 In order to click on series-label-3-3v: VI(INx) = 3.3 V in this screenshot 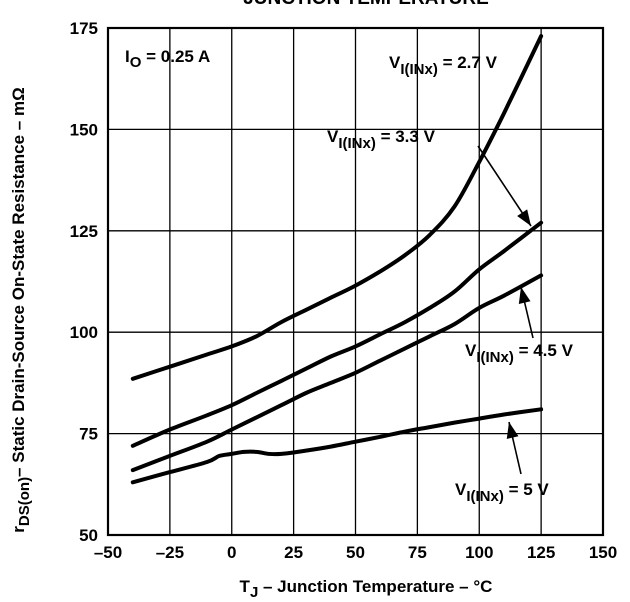, I will do `click(381, 139)`.